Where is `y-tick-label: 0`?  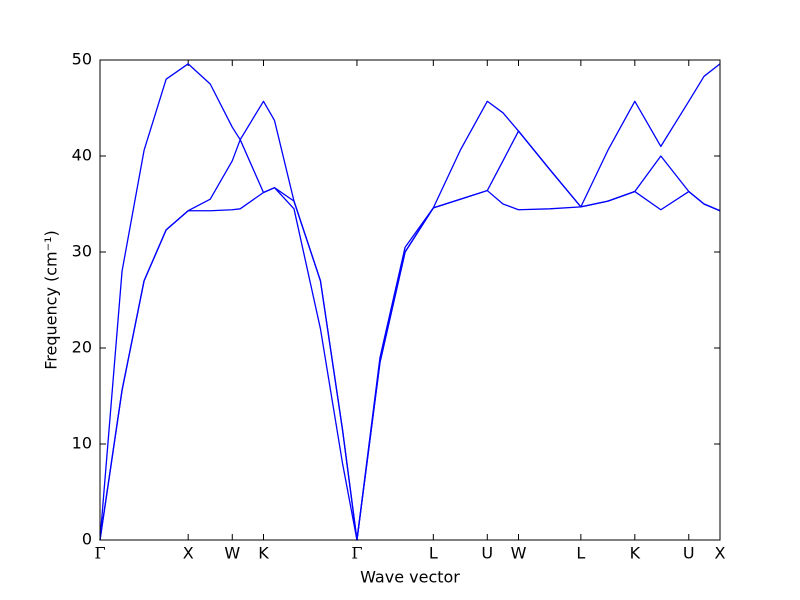
y-tick-label: 0 is located at coordinates (87, 539).